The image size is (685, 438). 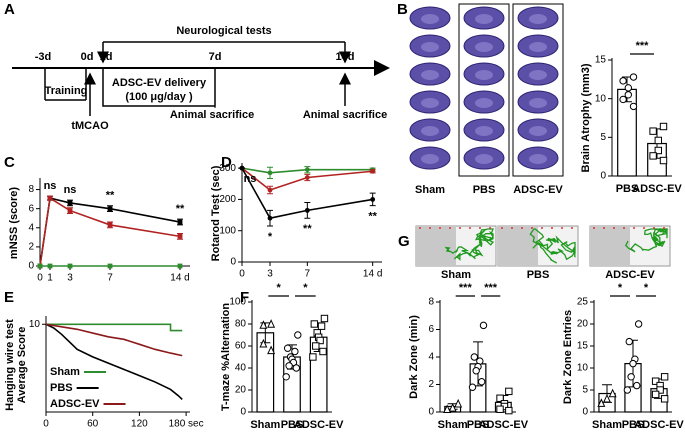 I want to click on day-label: 1d, so click(x=106, y=57).